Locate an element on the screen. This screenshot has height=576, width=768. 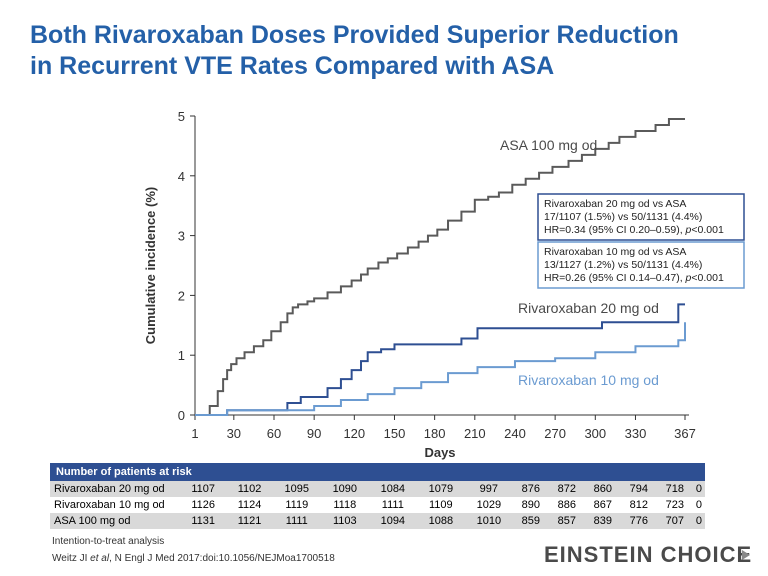
stat-box-hr-line: HR=0.26 (95% CI 0.14–0.47), p<0.001 is located at coordinates (634, 278).